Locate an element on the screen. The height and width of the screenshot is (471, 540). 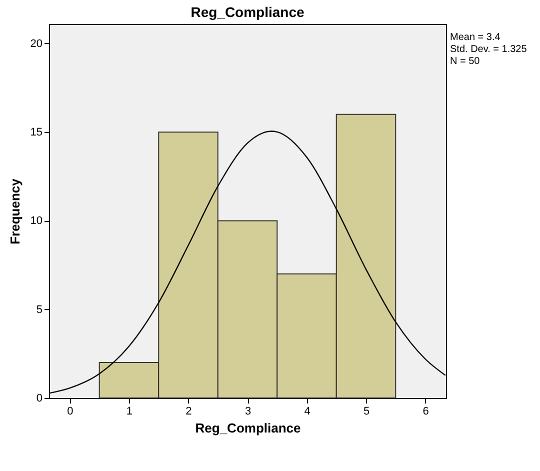
x-tick-label: 4 is located at coordinates (307, 412).